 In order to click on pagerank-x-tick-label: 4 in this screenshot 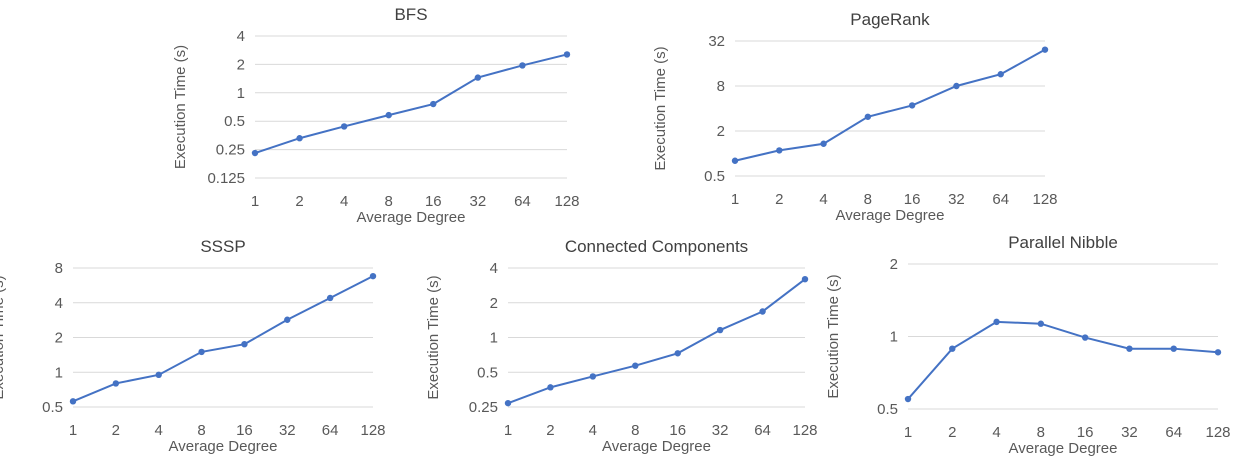, I will do `click(823, 199)`.